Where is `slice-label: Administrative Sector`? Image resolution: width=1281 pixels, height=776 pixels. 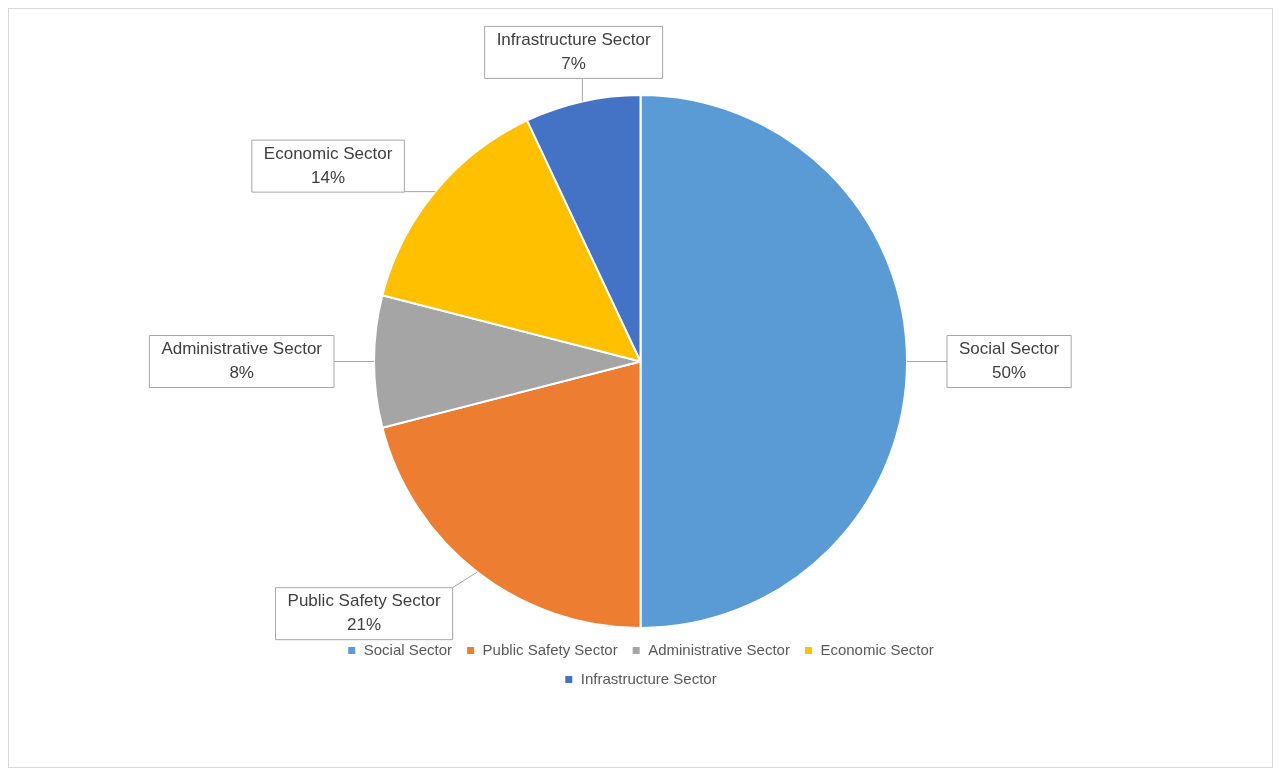
slice-label: Administrative Sector is located at coordinates (242, 349).